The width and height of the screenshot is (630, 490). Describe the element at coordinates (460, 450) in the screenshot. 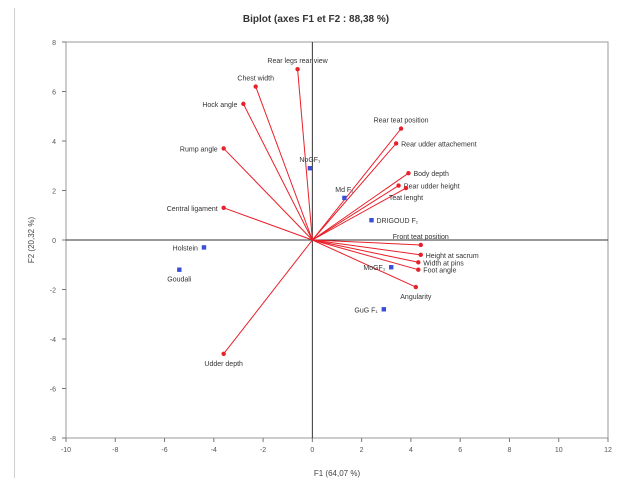

I see `x-tick-label: 6` at that location.